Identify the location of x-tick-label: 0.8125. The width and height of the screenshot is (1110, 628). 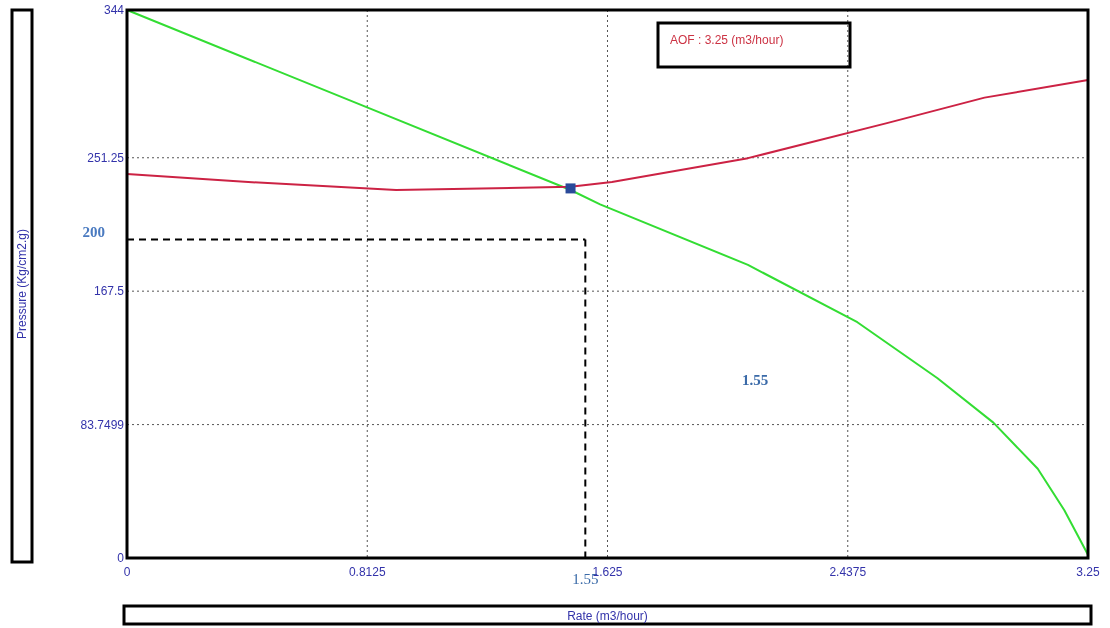
(367, 572).